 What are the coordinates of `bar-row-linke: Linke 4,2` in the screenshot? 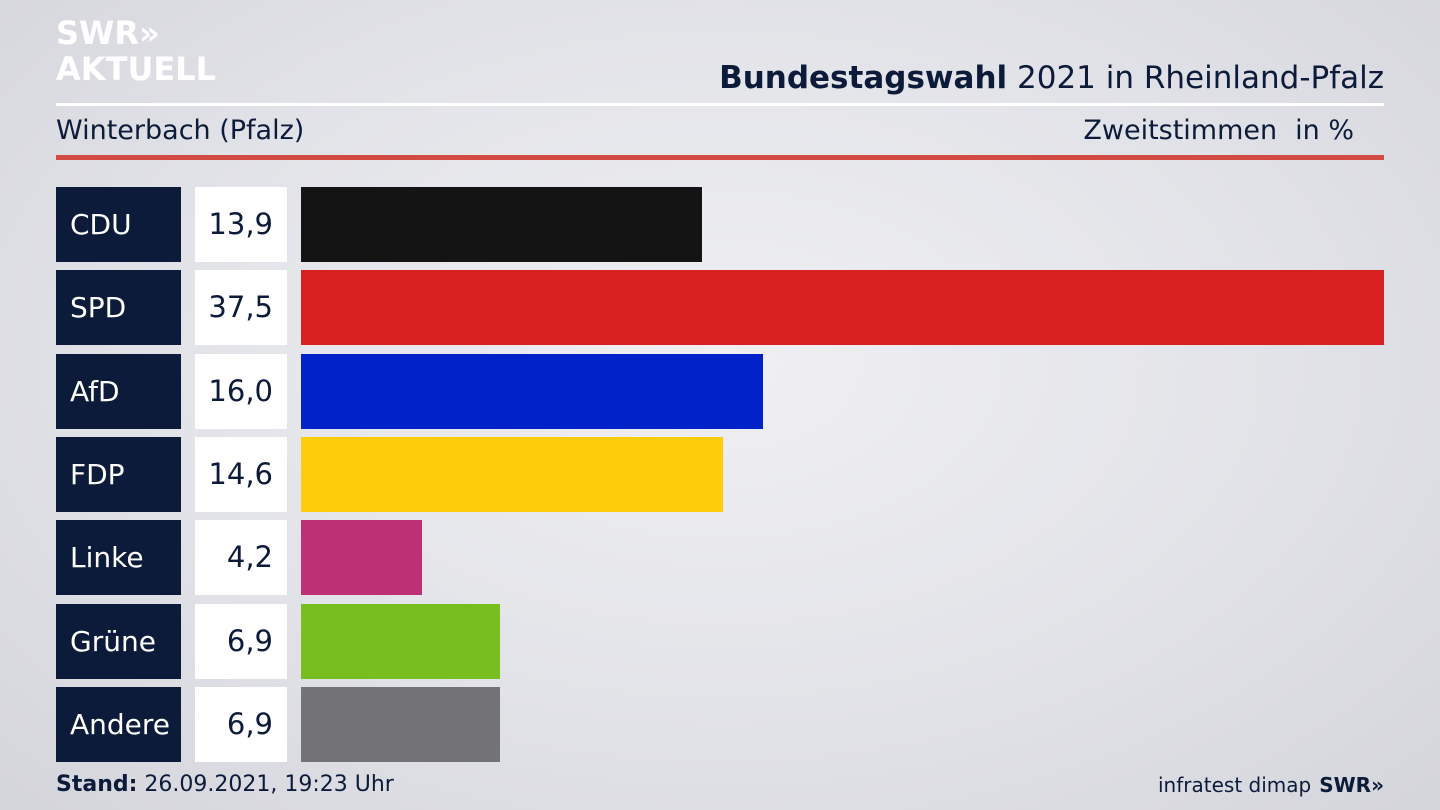 It's located at (720, 557).